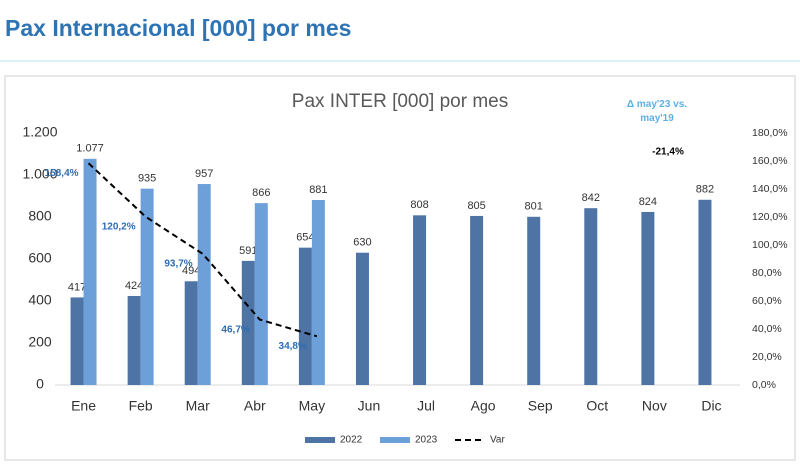 The image size is (800, 468). I want to click on x-tick-label: Nov, so click(654, 406).